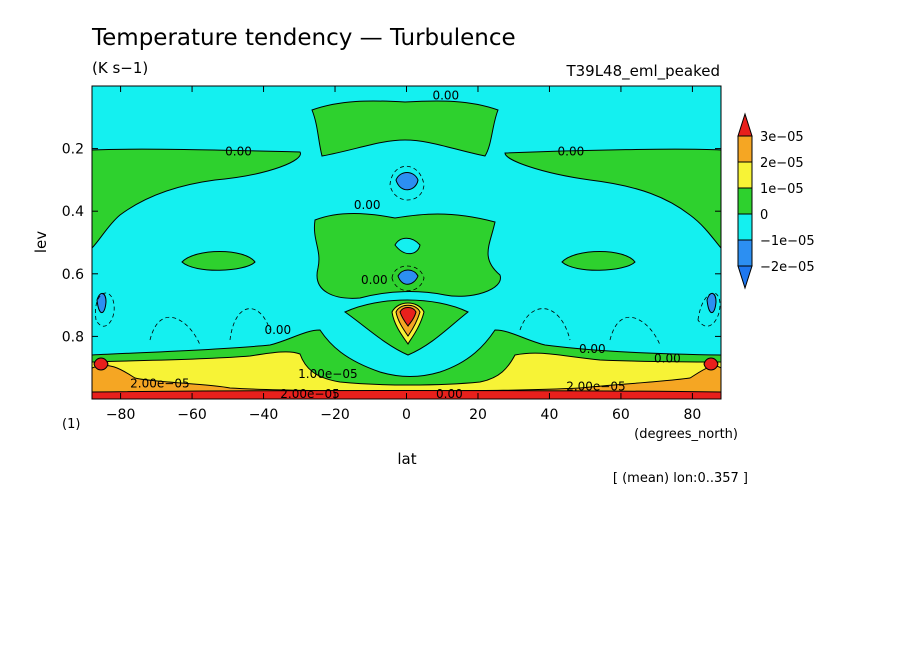 The width and height of the screenshot is (904, 654). Describe the element at coordinates (745, 124) in the screenshot. I see `colorbar-triangle-top` at that location.